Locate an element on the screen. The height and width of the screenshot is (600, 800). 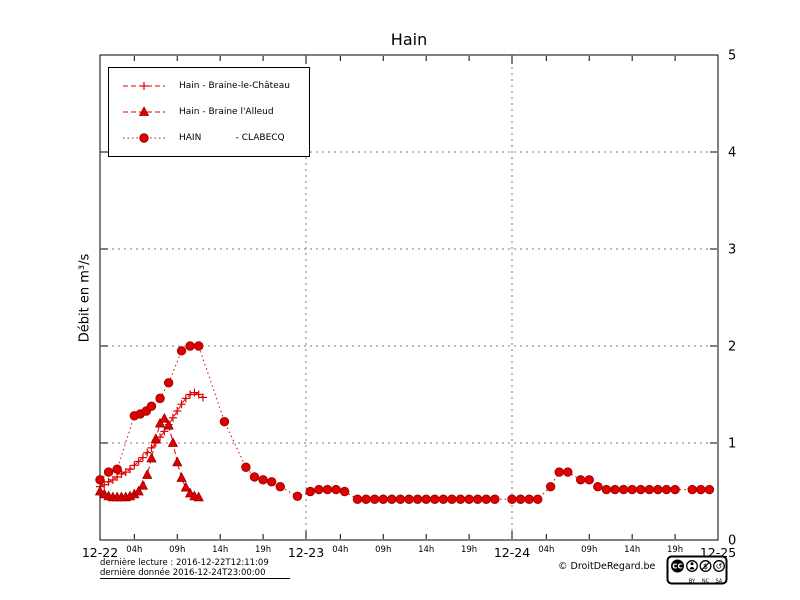
svg-text: 12-22 is located at coordinates (100, 552).